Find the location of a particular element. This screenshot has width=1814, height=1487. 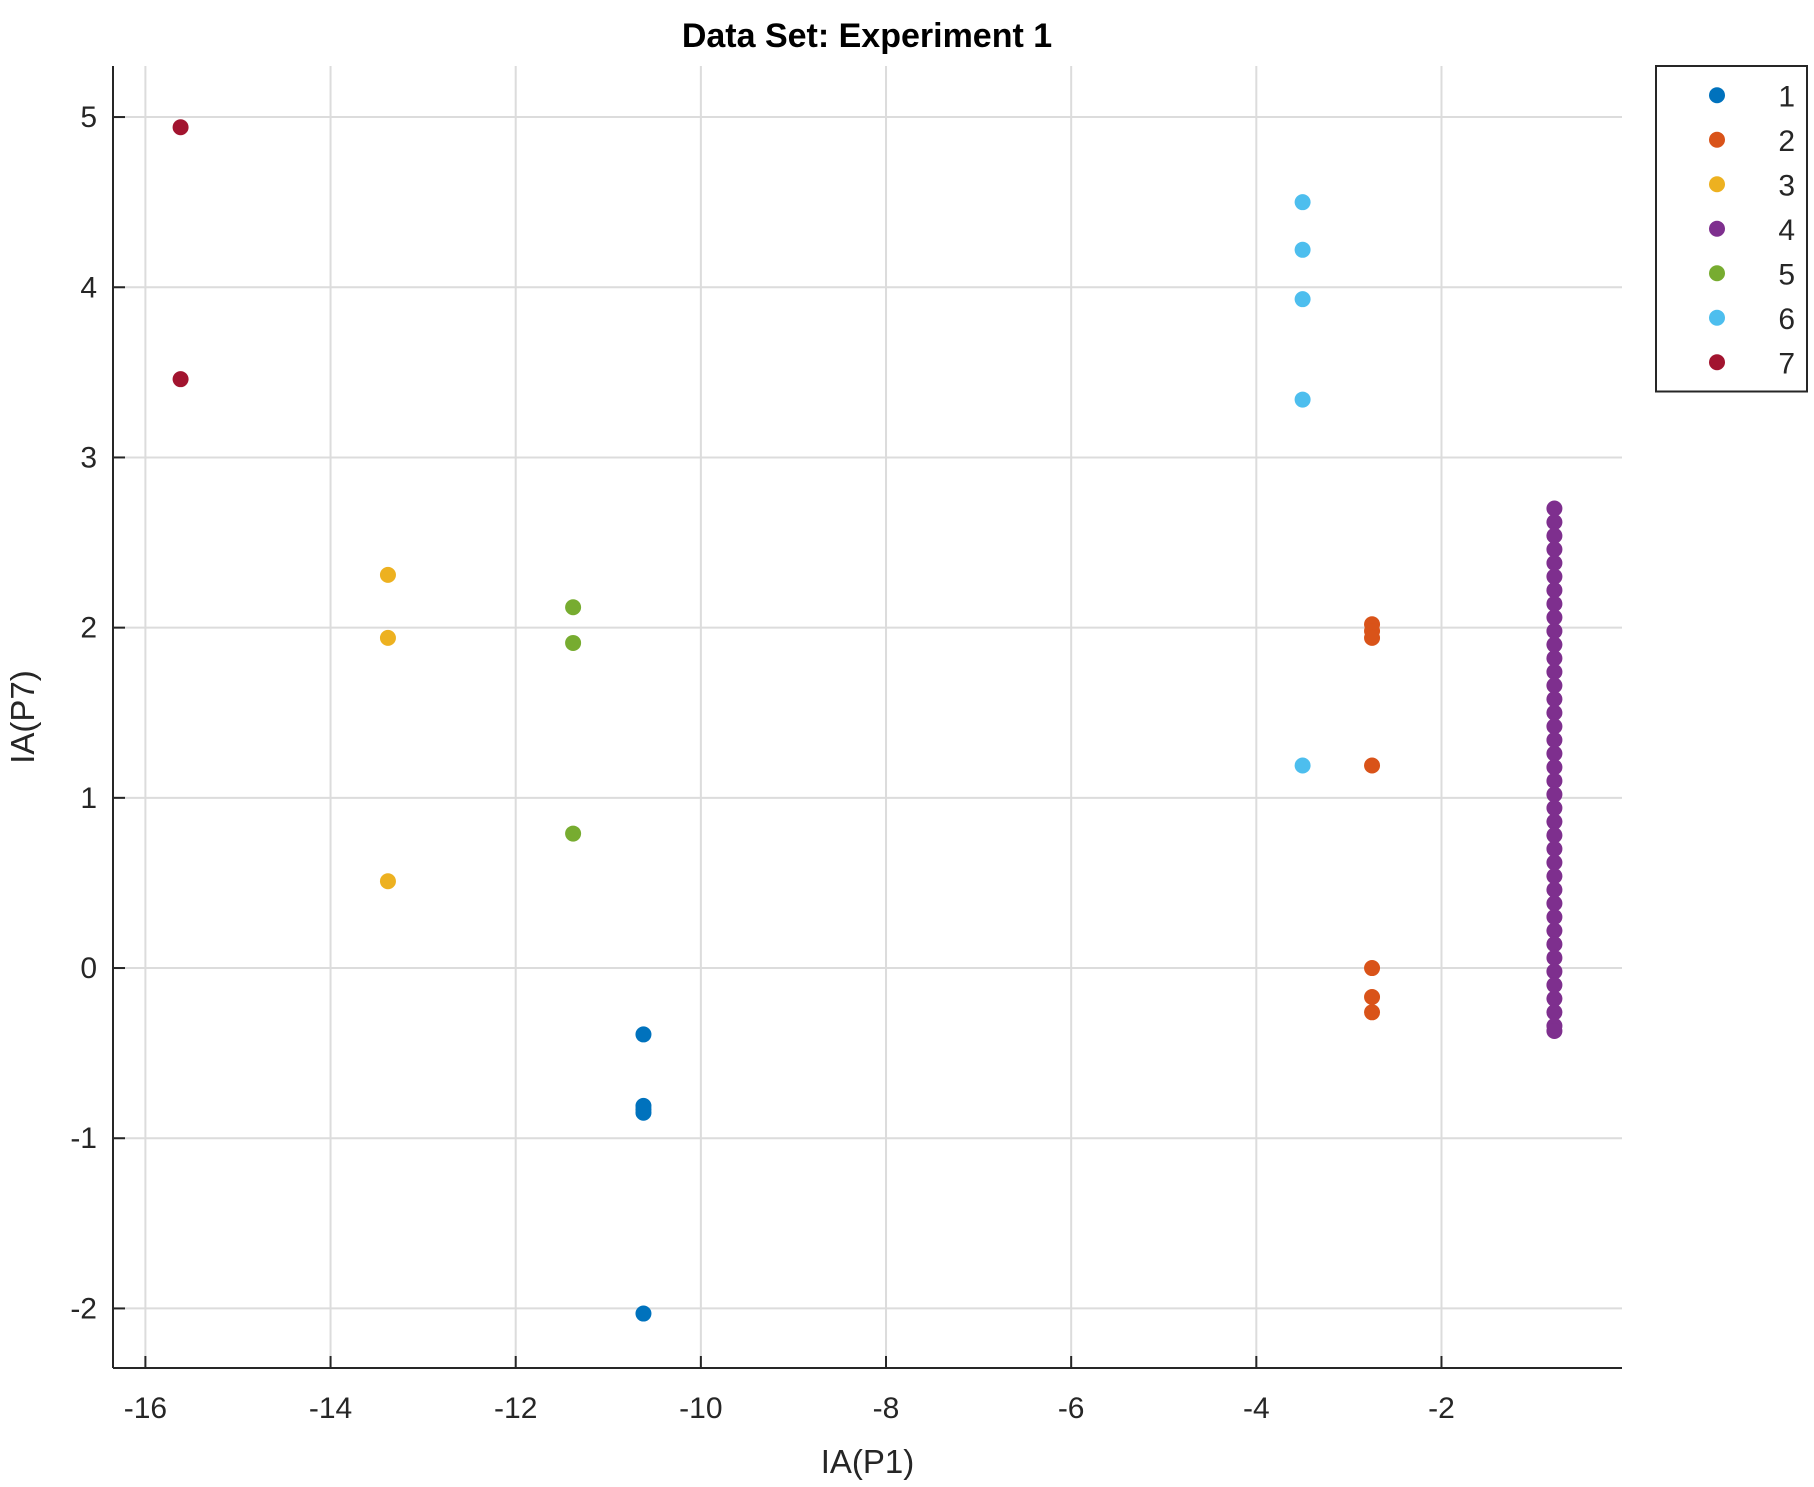

legend-item: 5 is located at coordinates (1752, 274).